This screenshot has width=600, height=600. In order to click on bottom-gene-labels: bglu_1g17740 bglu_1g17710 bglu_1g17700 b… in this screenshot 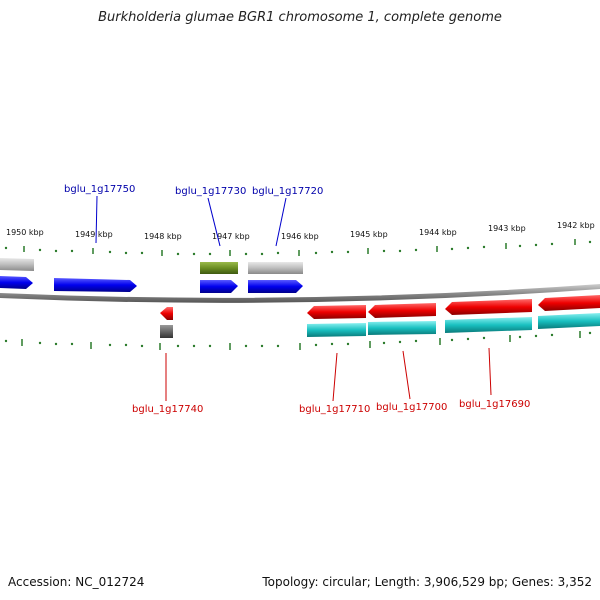, I will do `click(331, 381)`.